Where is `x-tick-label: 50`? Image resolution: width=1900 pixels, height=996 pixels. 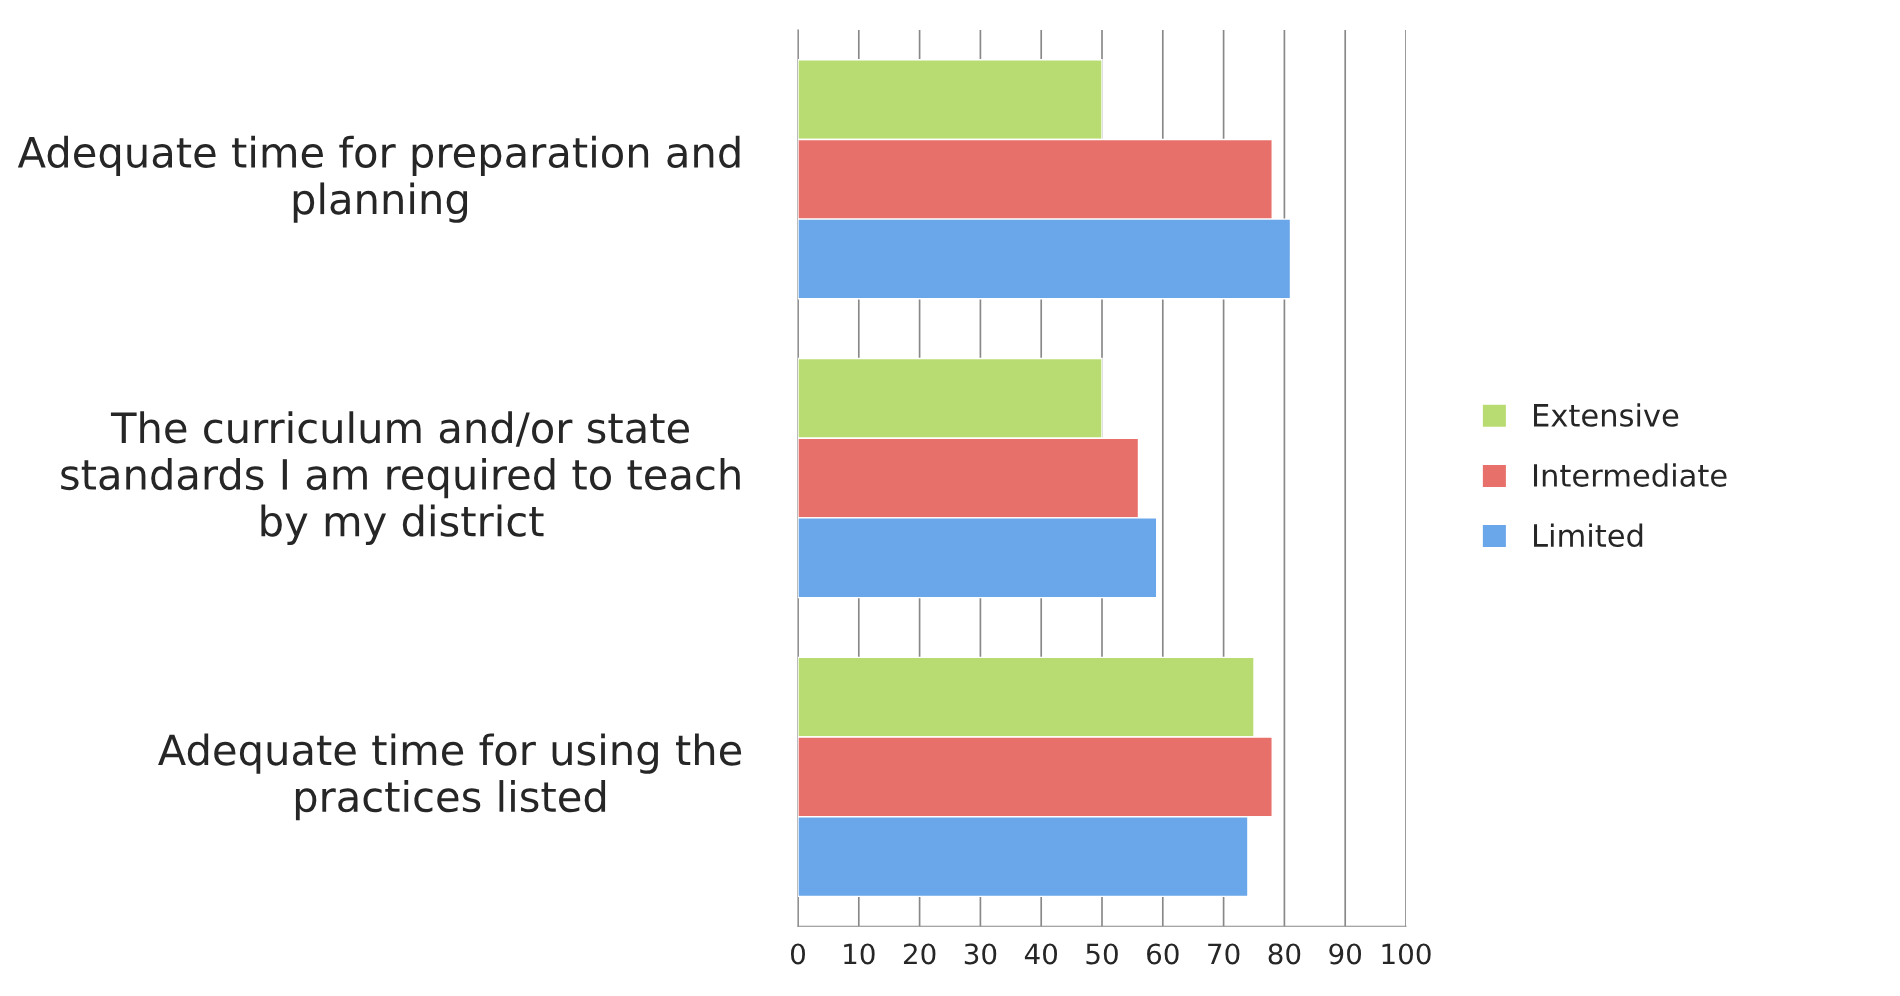 x-tick-label: 50 is located at coordinates (1102, 954).